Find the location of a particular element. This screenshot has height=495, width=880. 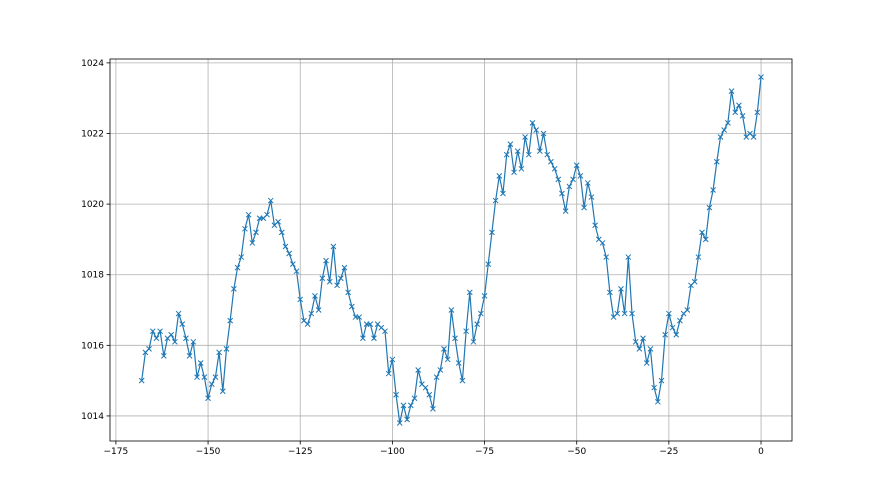

x-tick-label: −150 is located at coordinates (208, 452).